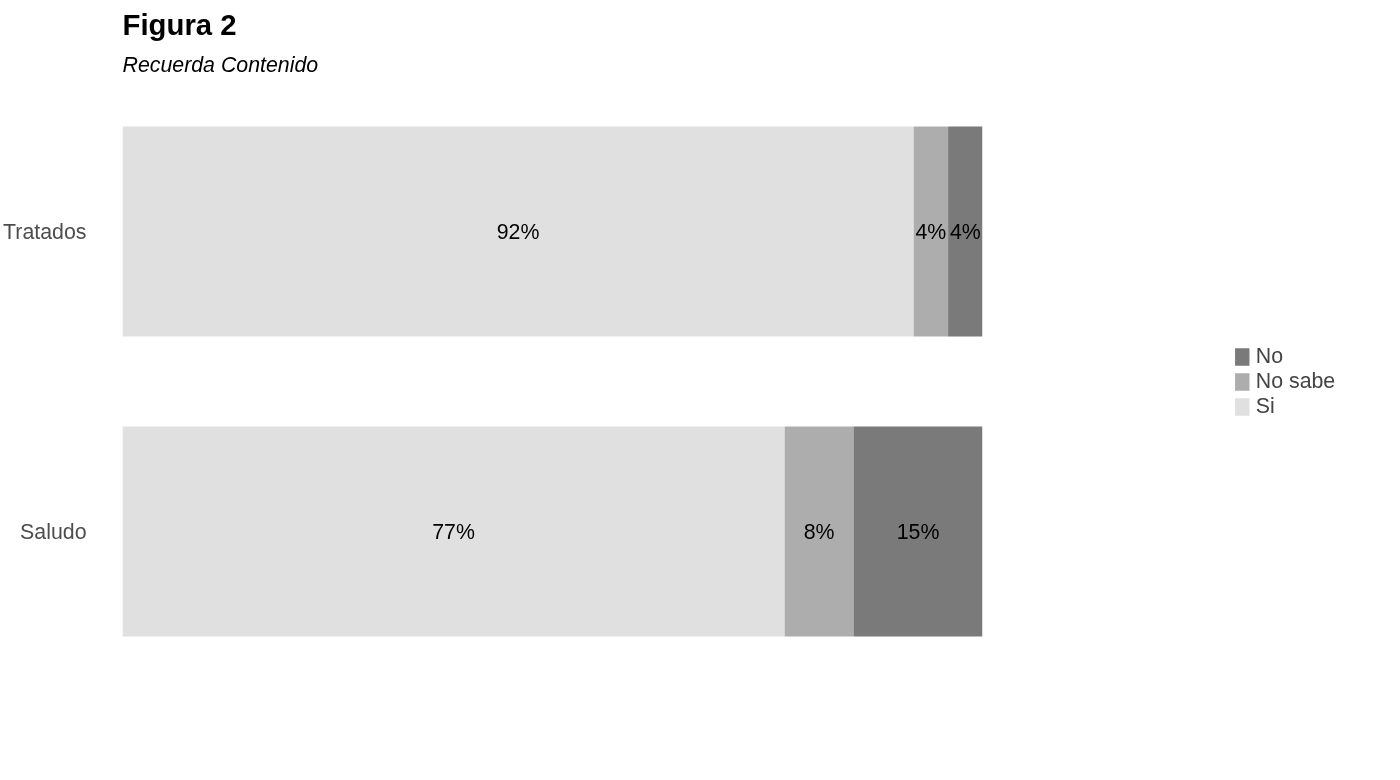 This screenshot has width=1400, height=780. I want to click on data-label: 77%, so click(453, 531).